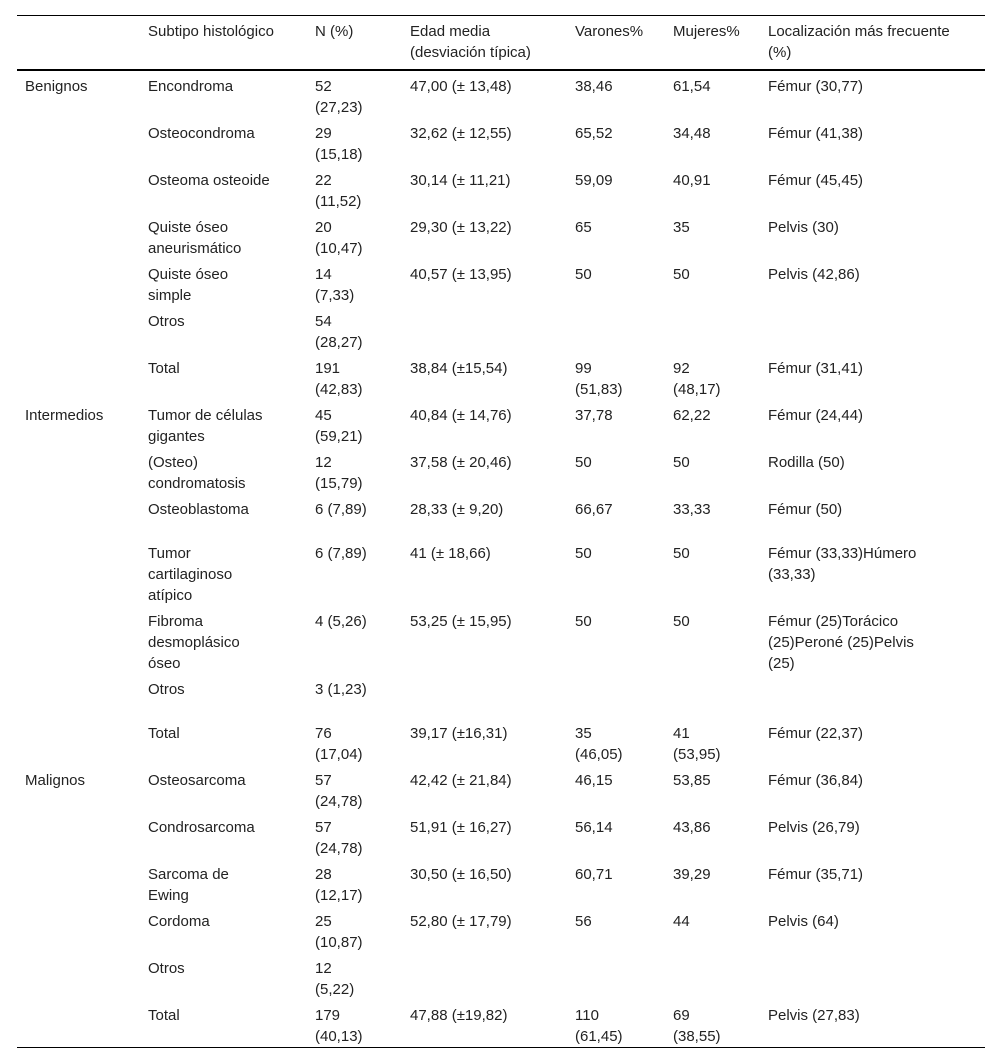 Image resolution: width=1000 pixels, height=1048 pixels. I want to click on cell: 25 (10,87), so click(339, 932).